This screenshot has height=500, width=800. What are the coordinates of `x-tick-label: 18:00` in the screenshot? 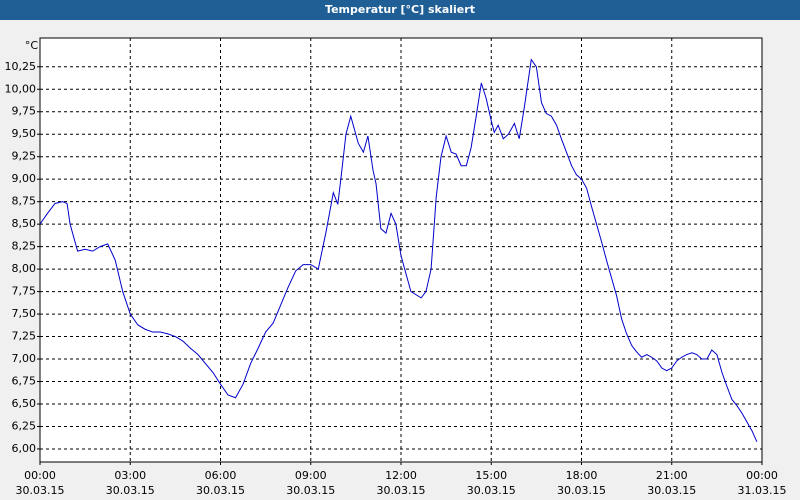 It's located at (582, 475).